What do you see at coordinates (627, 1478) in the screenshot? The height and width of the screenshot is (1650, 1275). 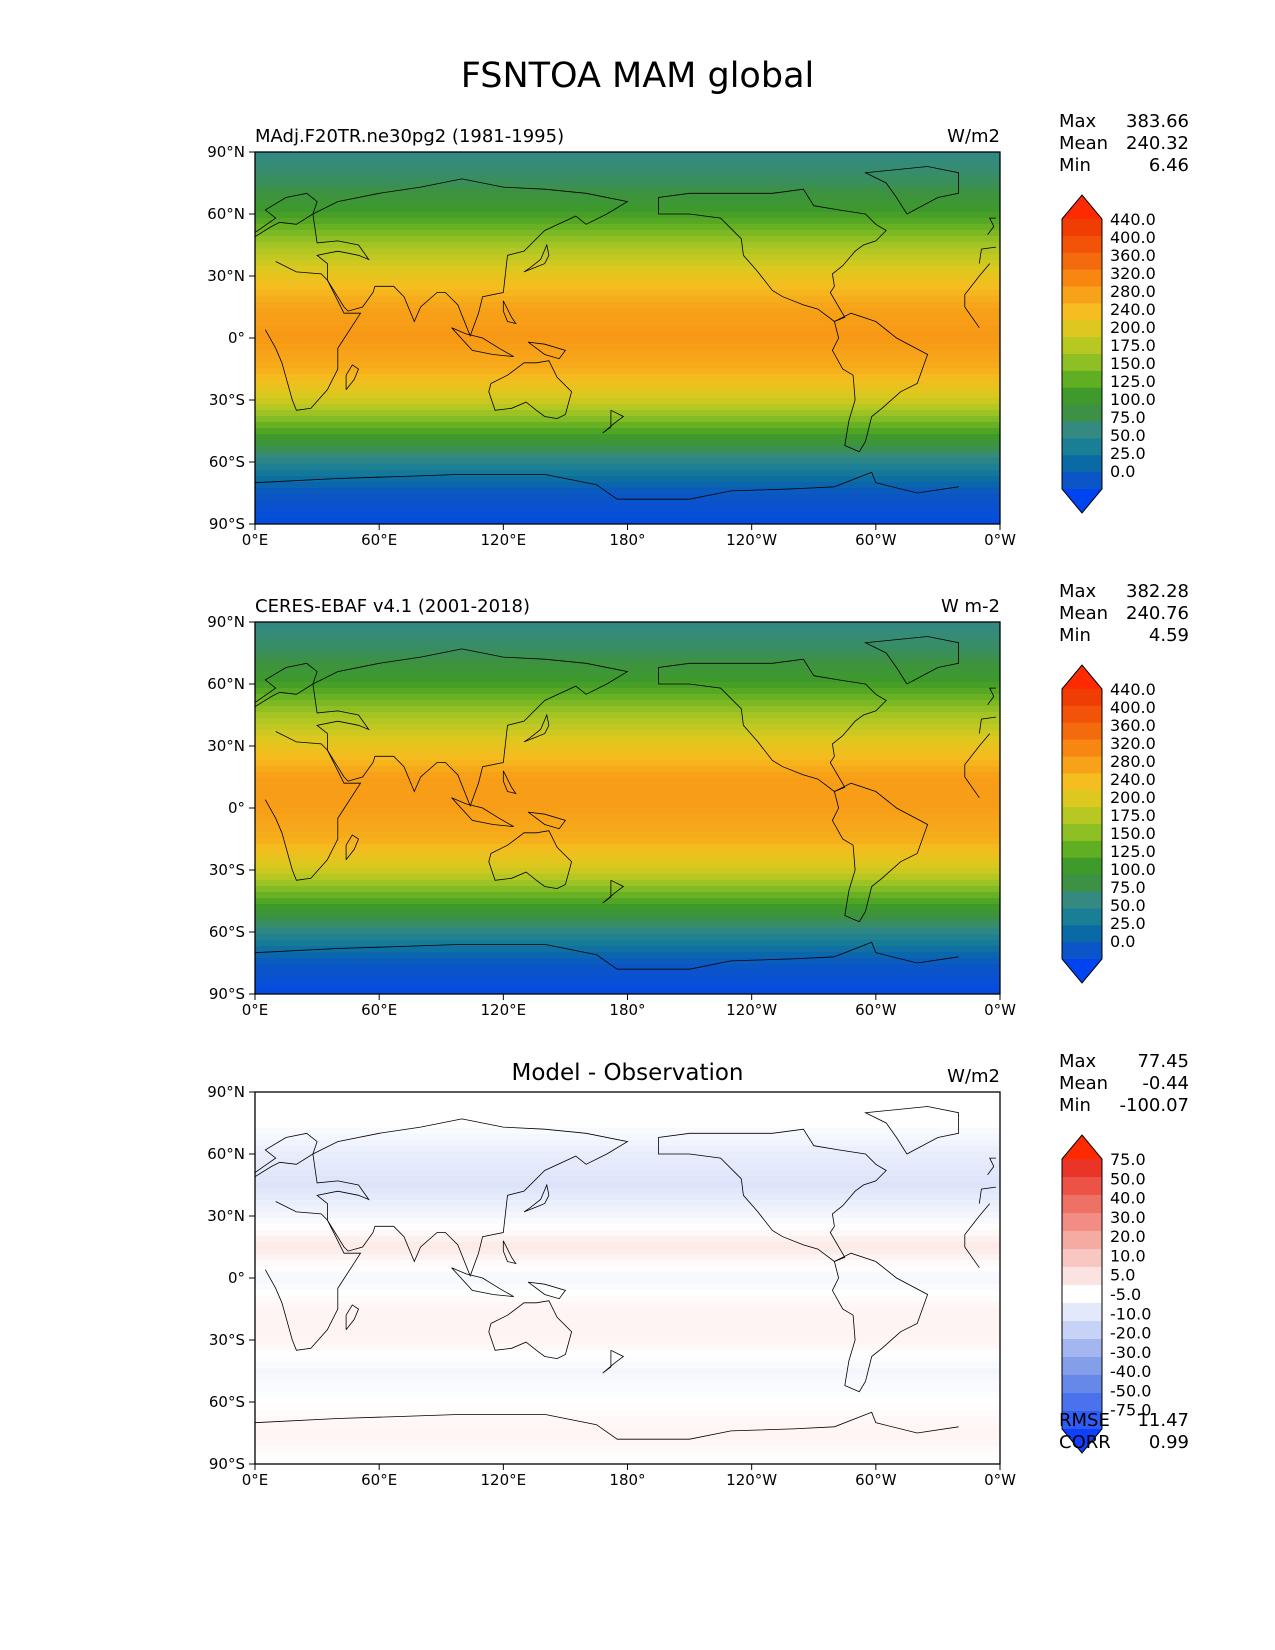 I see `x-tick-label: 180°` at bounding box center [627, 1478].